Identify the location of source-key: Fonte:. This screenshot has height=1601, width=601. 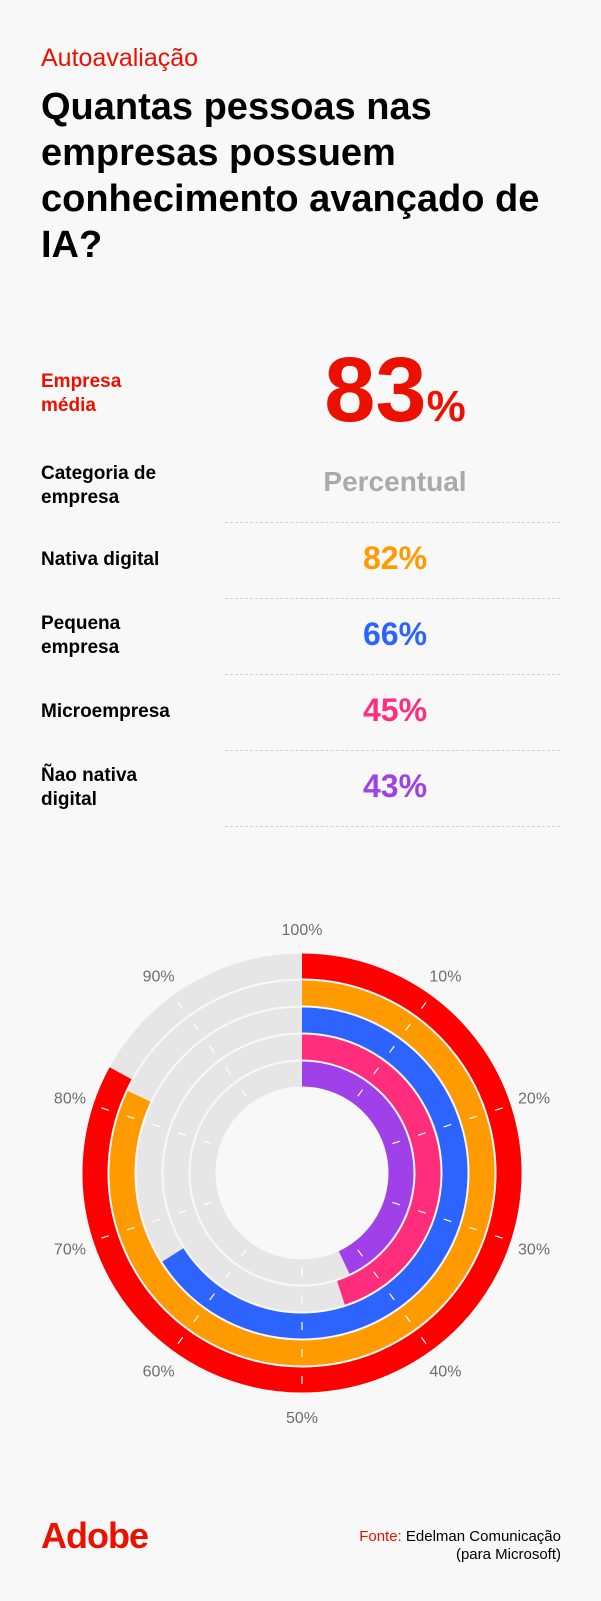
(380, 1536).